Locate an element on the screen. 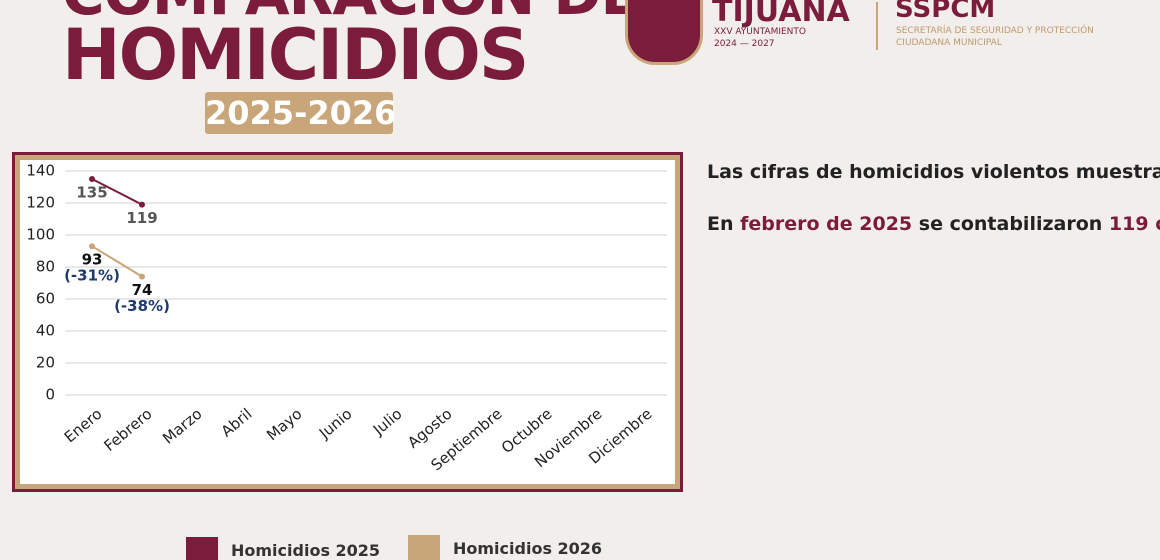  data-label: 93 is located at coordinates (92, 260).